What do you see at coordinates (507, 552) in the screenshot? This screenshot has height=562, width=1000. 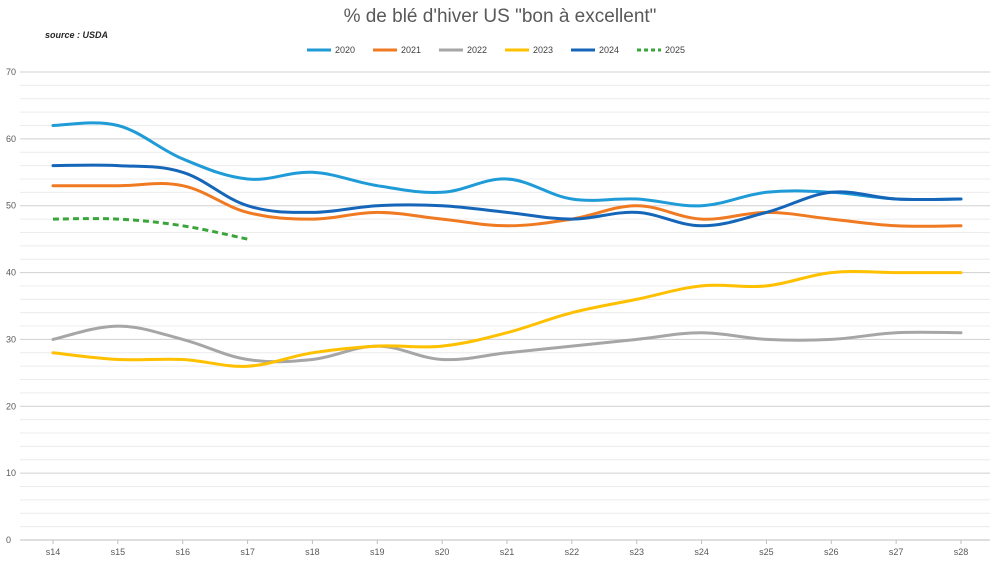 I see `x-tick-label: s21` at bounding box center [507, 552].